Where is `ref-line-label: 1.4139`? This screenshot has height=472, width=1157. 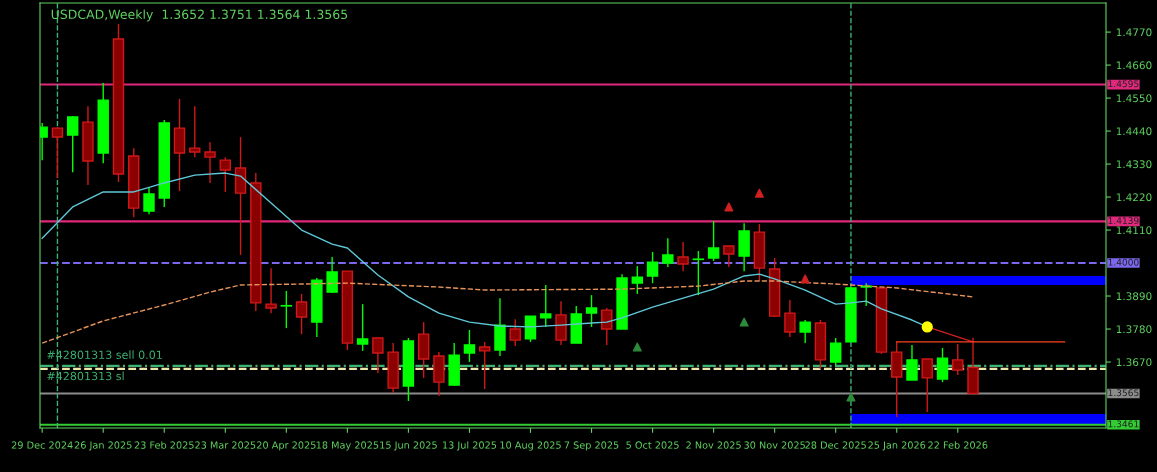 ref-line-label: 1.4139 is located at coordinates (1123, 220).